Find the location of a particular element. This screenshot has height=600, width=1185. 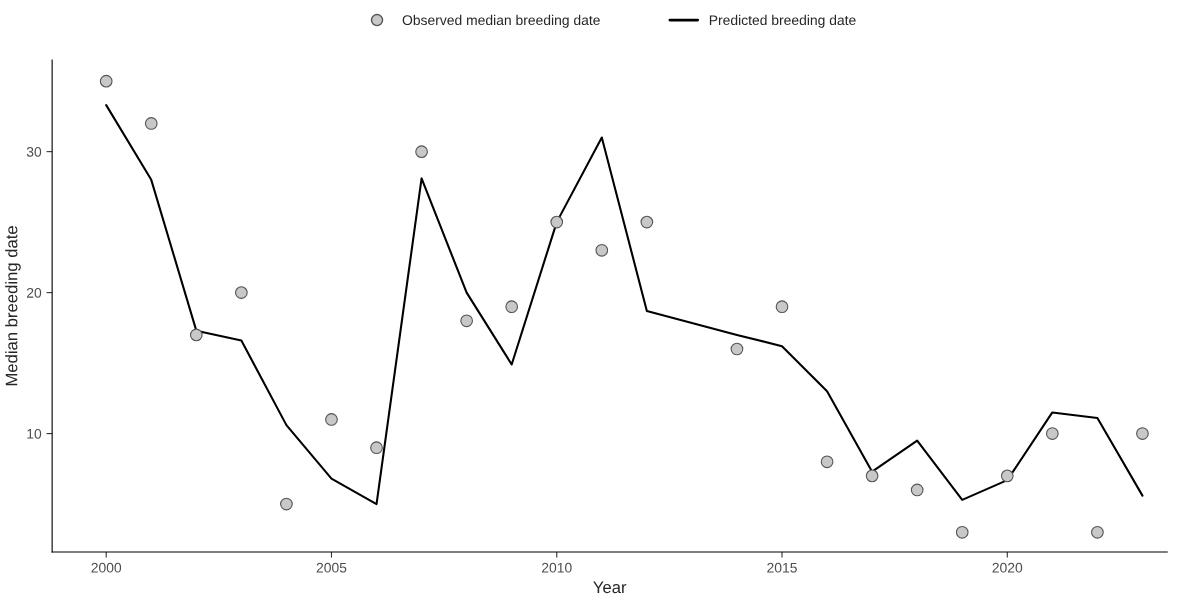

y-tick-label: 30 is located at coordinates (34, 151).